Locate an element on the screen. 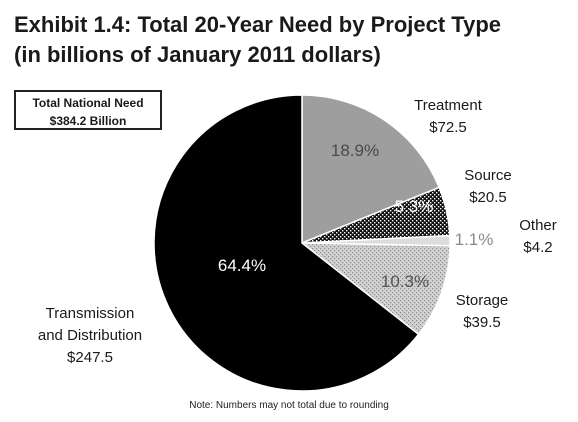 This screenshot has height=422, width=578. percent-label-other: 1.1% is located at coordinates (474, 239).